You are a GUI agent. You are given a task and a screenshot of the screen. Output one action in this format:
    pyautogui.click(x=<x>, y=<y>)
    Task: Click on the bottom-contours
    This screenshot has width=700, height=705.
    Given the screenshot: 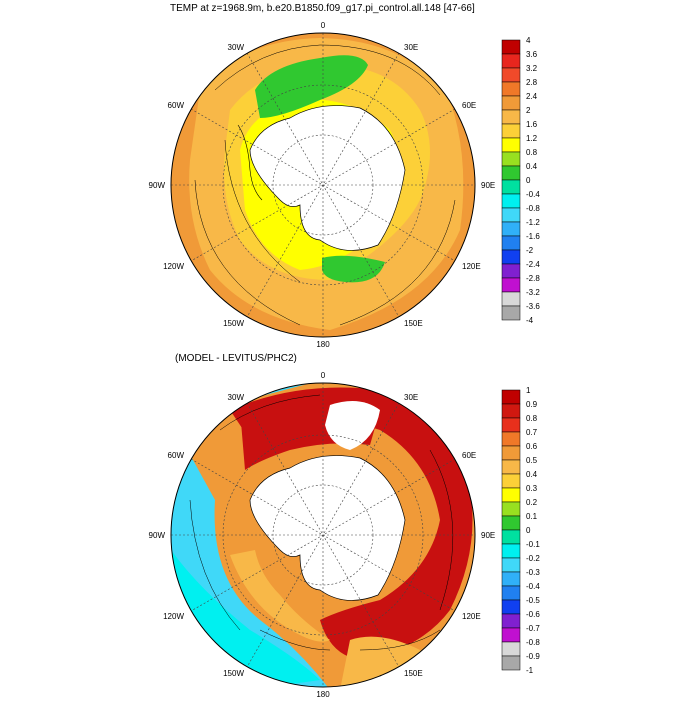 What is the action you would take?
    pyautogui.click(x=321, y=522)
    